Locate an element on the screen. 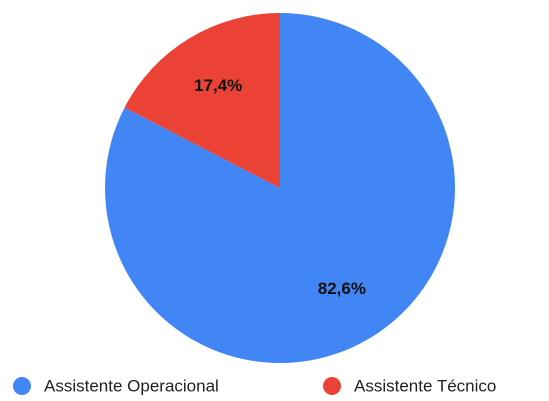  value-label: 82,6% is located at coordinates (342, 288).